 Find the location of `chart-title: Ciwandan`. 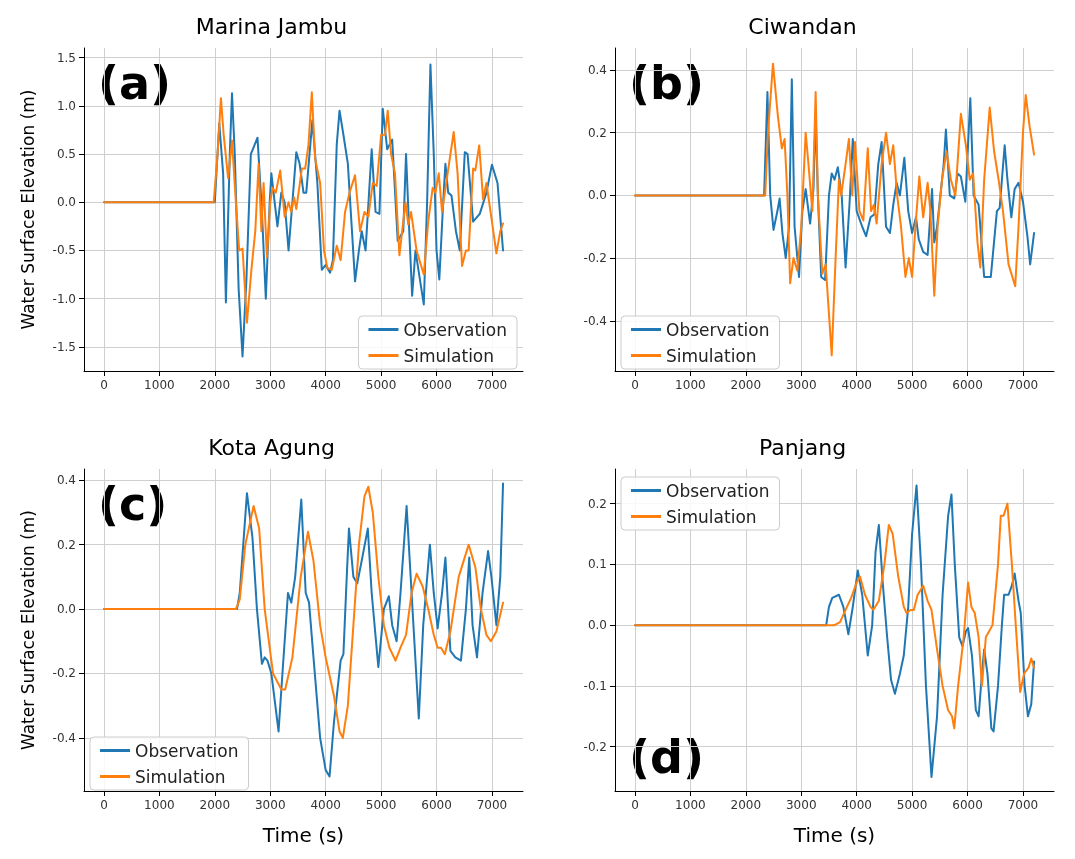

chart-title: Ciwandan is located at coordinates (802, 26).